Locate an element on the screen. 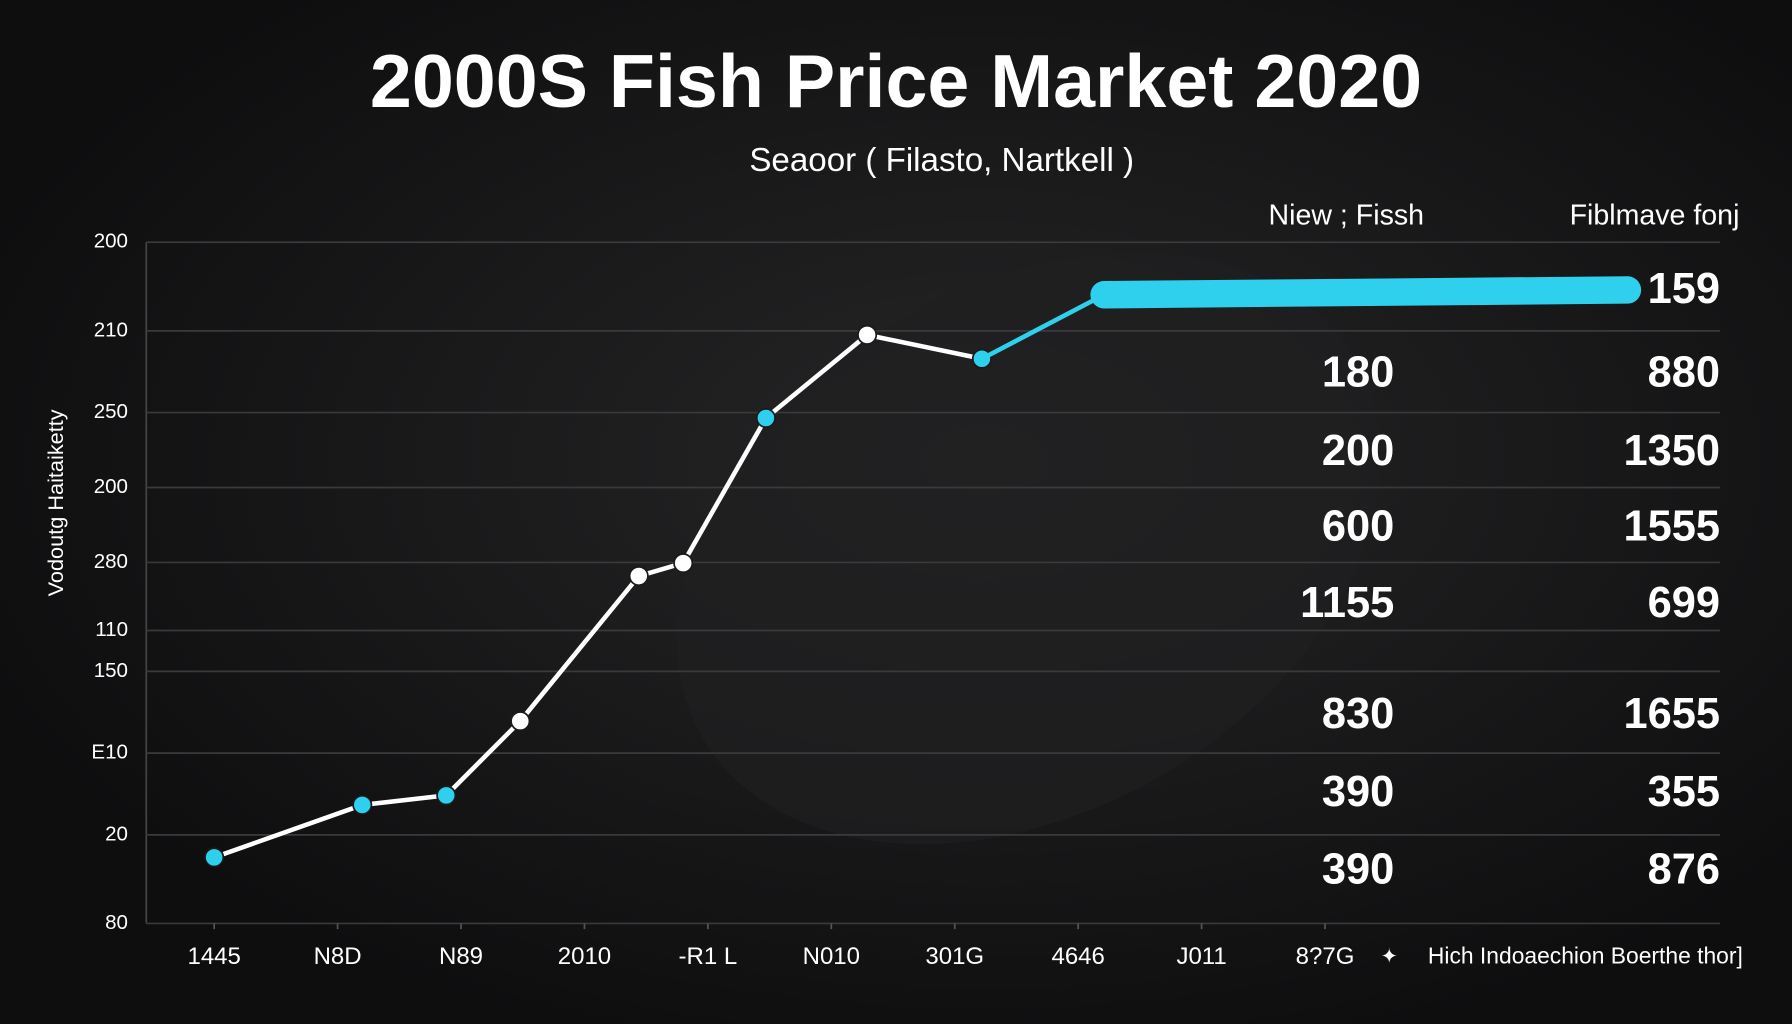 Image resolution: width=1792 pixels, height=1024 pixels. y-tick-label: E10 is located at coordinates (109, 752).